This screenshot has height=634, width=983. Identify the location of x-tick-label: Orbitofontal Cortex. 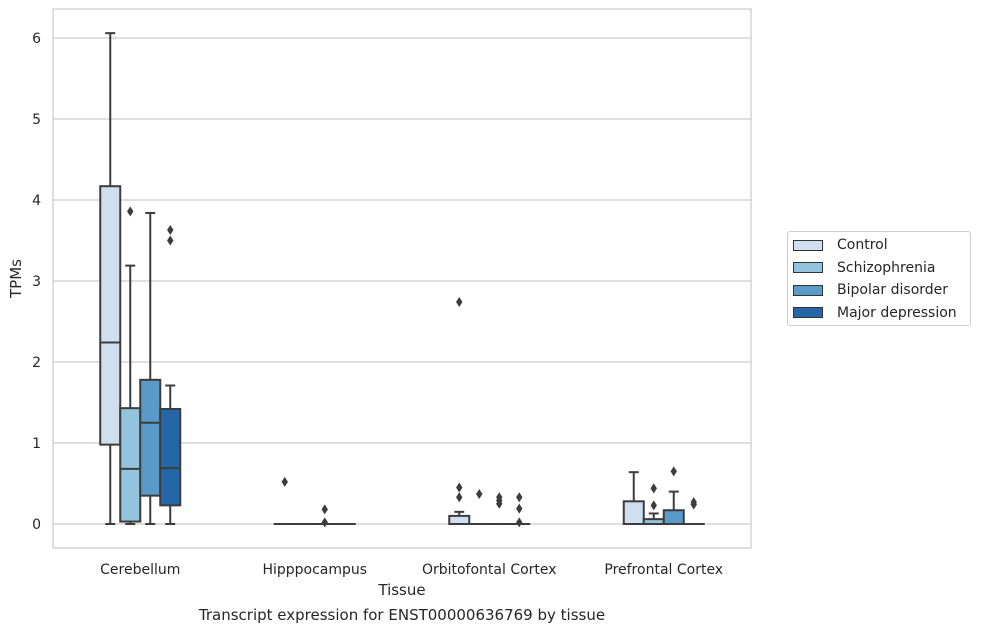
(489, 570).